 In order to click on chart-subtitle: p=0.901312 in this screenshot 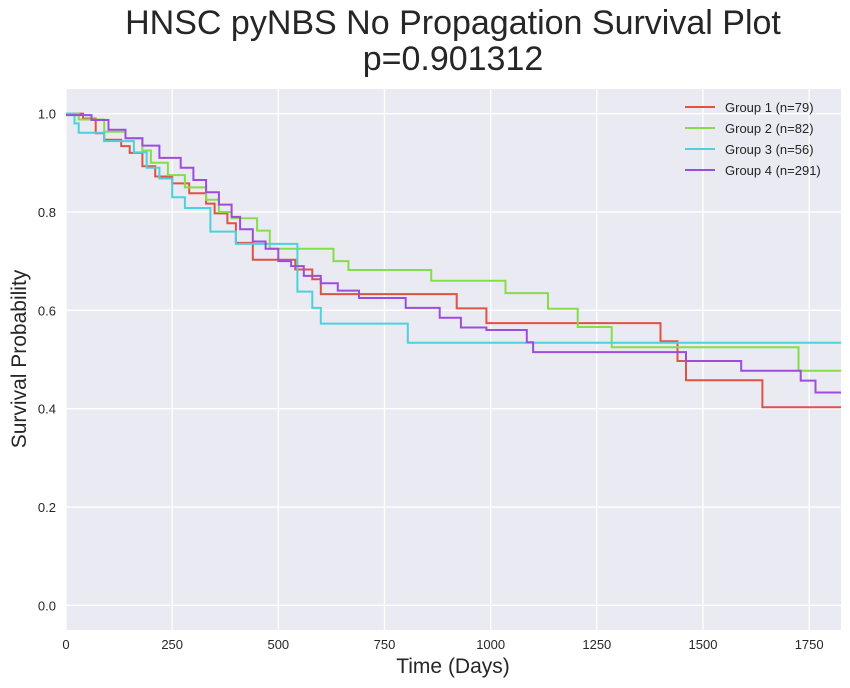, I will do `click(453, 59)`.